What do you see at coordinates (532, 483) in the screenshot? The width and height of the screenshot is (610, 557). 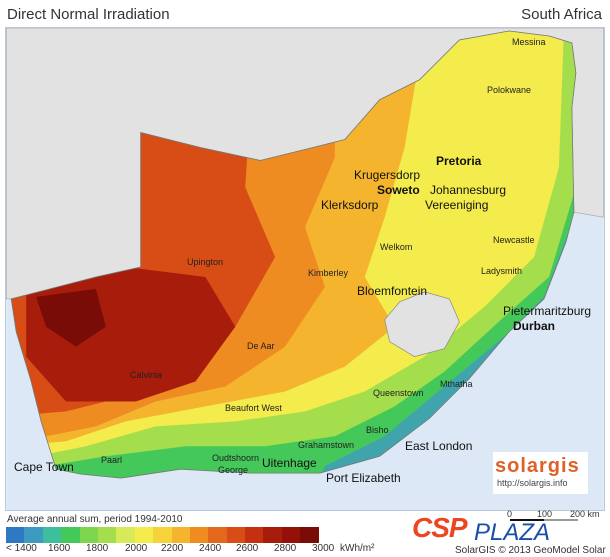 I see `solargis-url: http://solargis.info` at bounding box center [532, 483].